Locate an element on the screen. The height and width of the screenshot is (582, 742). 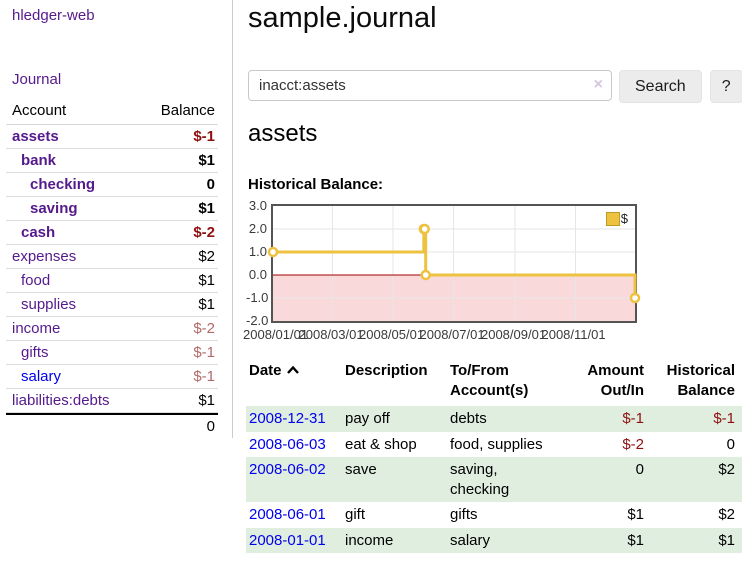
transaction-amount: $-1 is located at coordinates (633, 418).